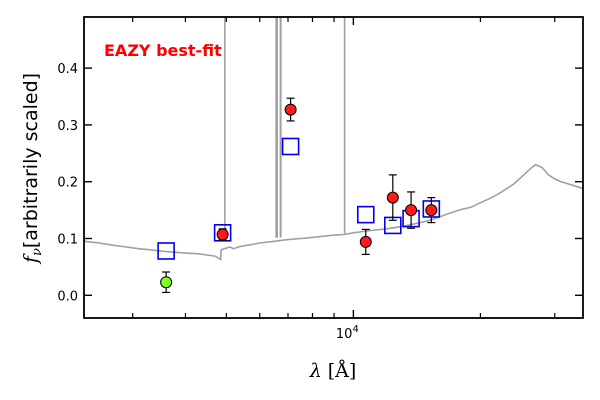 This screenshot has height=400, width=600. Describe the element at coordinates (315, 371) in the screenshot. I see `x-axis-label-symbol: λ` at that location.